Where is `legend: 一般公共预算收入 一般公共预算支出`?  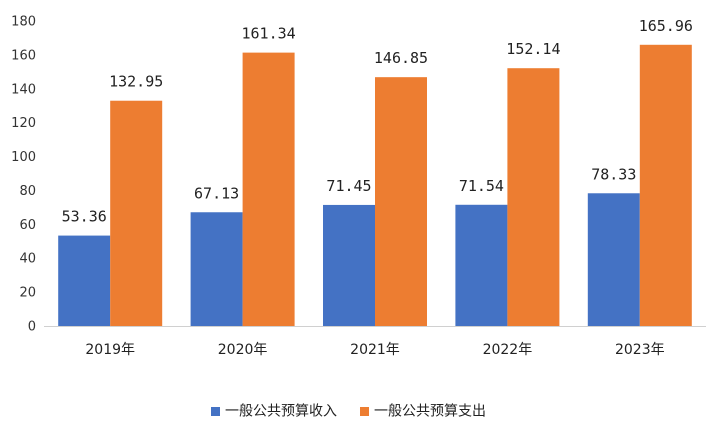
legend: 一般公共预算收入 一般公共预算支出 is located at coordinates (348, 412).